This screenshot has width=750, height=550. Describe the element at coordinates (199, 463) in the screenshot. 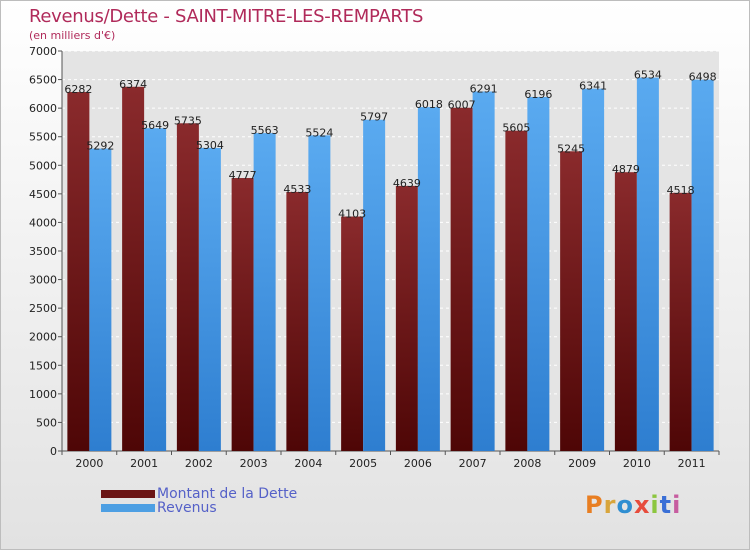

I see `x-tick-label: 2002` at that location.